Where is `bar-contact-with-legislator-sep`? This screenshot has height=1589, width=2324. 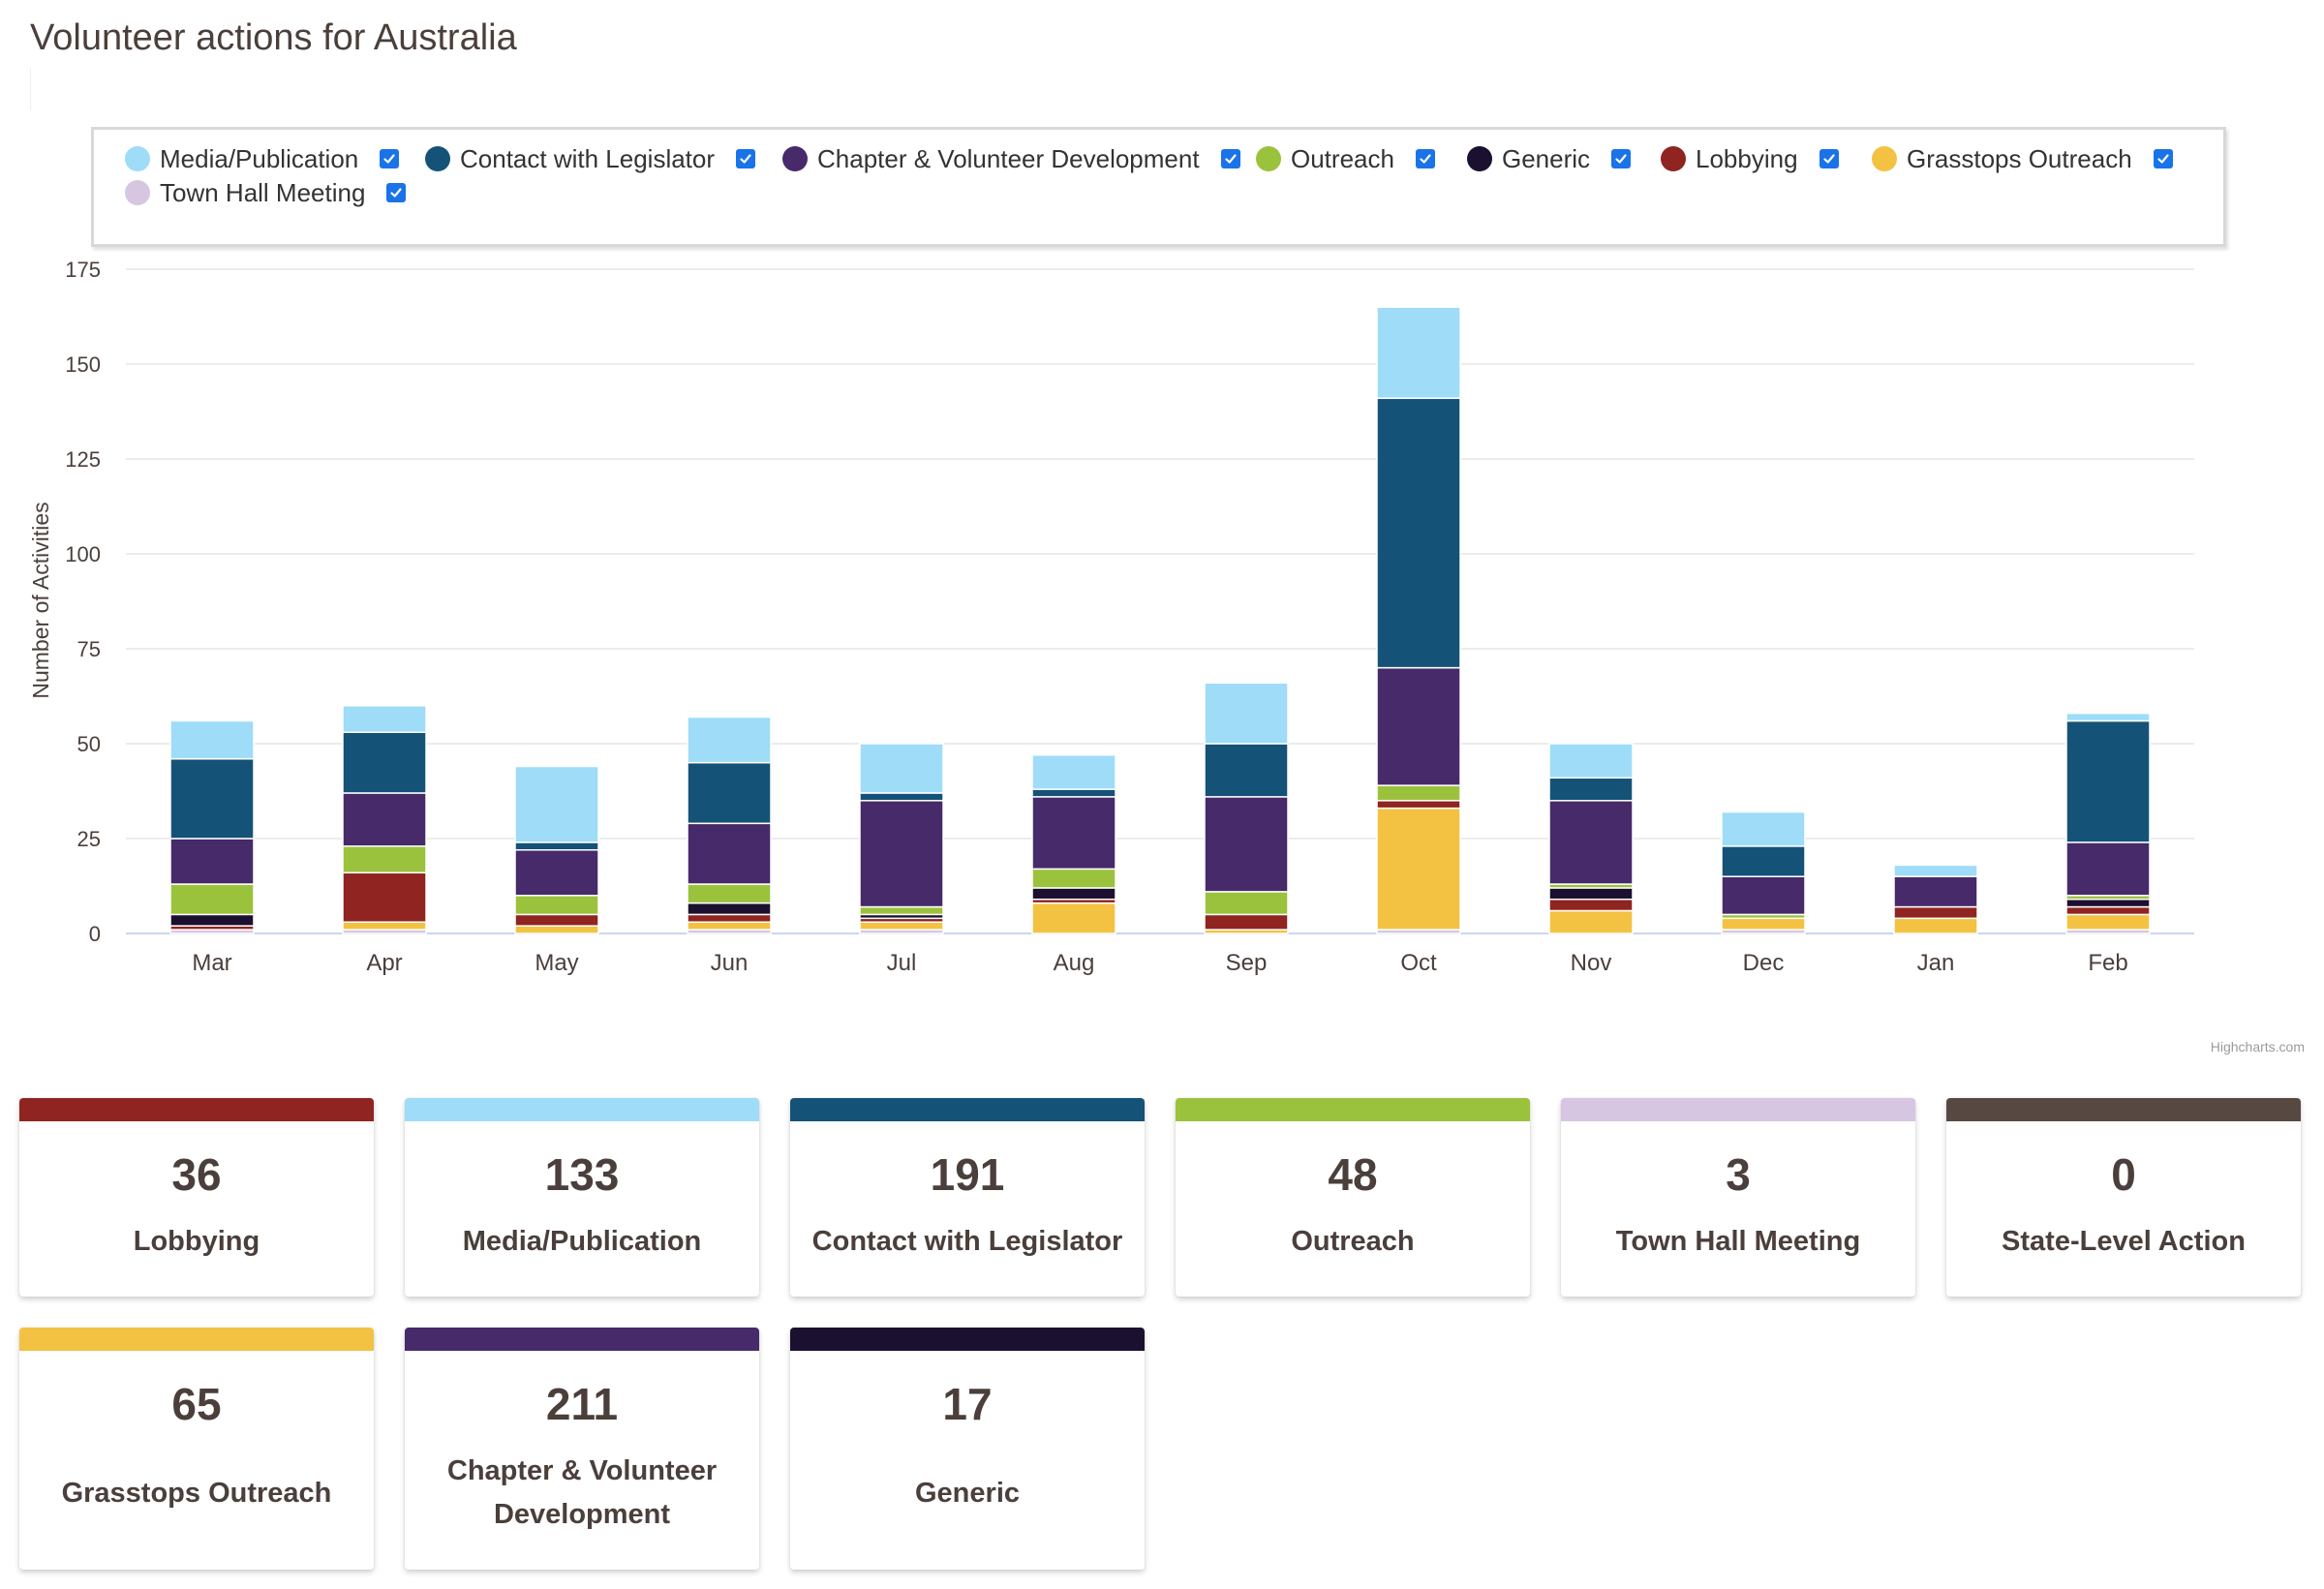
bar-contact-with-legislator-sep is located at coordinates (1246, 770).